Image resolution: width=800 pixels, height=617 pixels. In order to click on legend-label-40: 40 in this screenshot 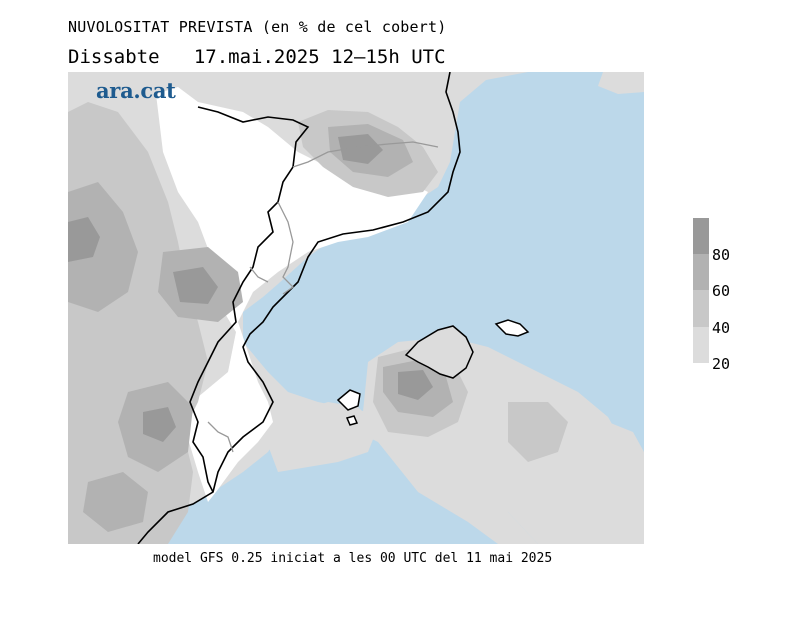, I will do `click(721, 328)`.